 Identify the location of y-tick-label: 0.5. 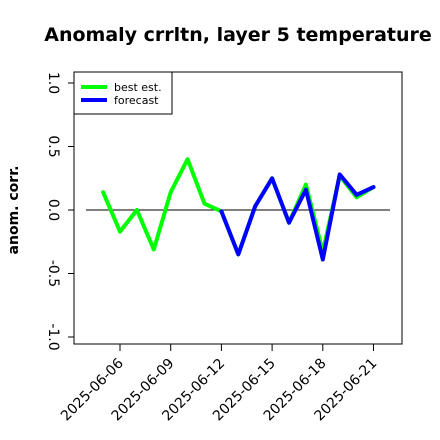
(53, 146).